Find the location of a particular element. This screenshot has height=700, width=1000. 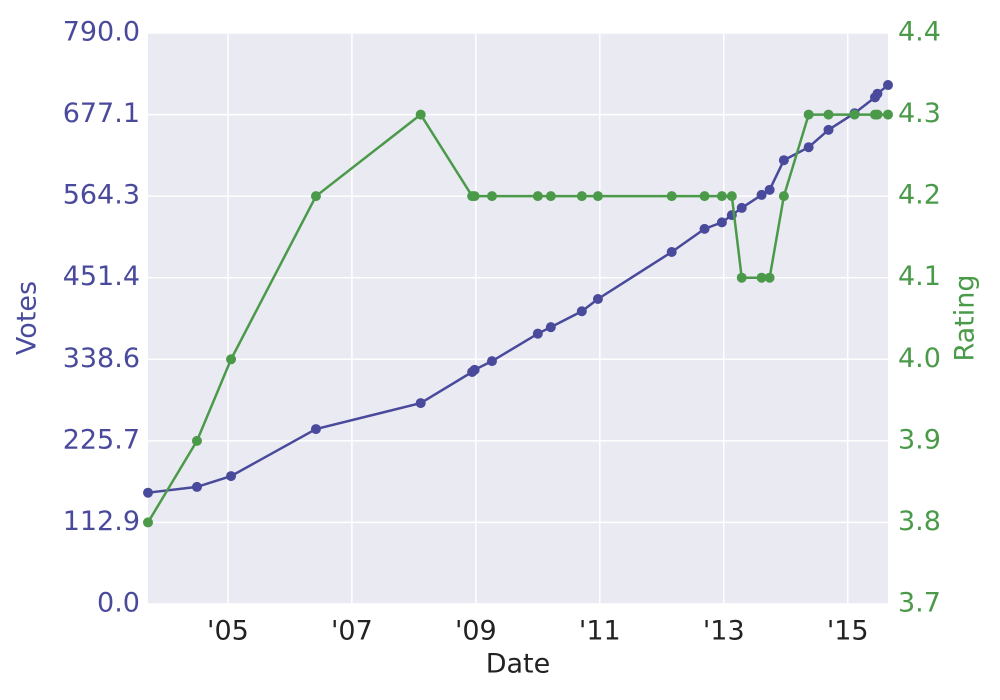

y2-tick-label: 4.2 is located at coordinates (919, 195).